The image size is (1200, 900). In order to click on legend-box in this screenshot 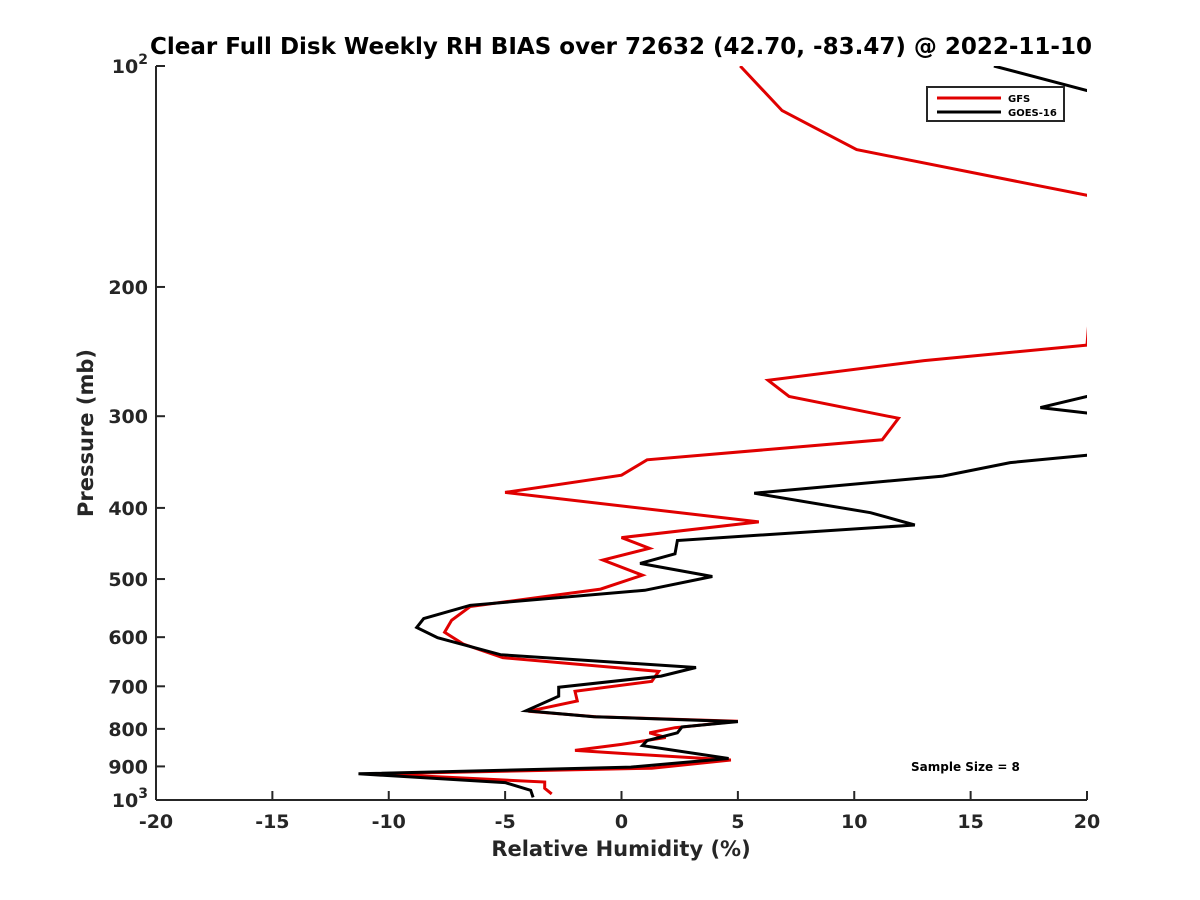, I will do `click(995, 104)`.